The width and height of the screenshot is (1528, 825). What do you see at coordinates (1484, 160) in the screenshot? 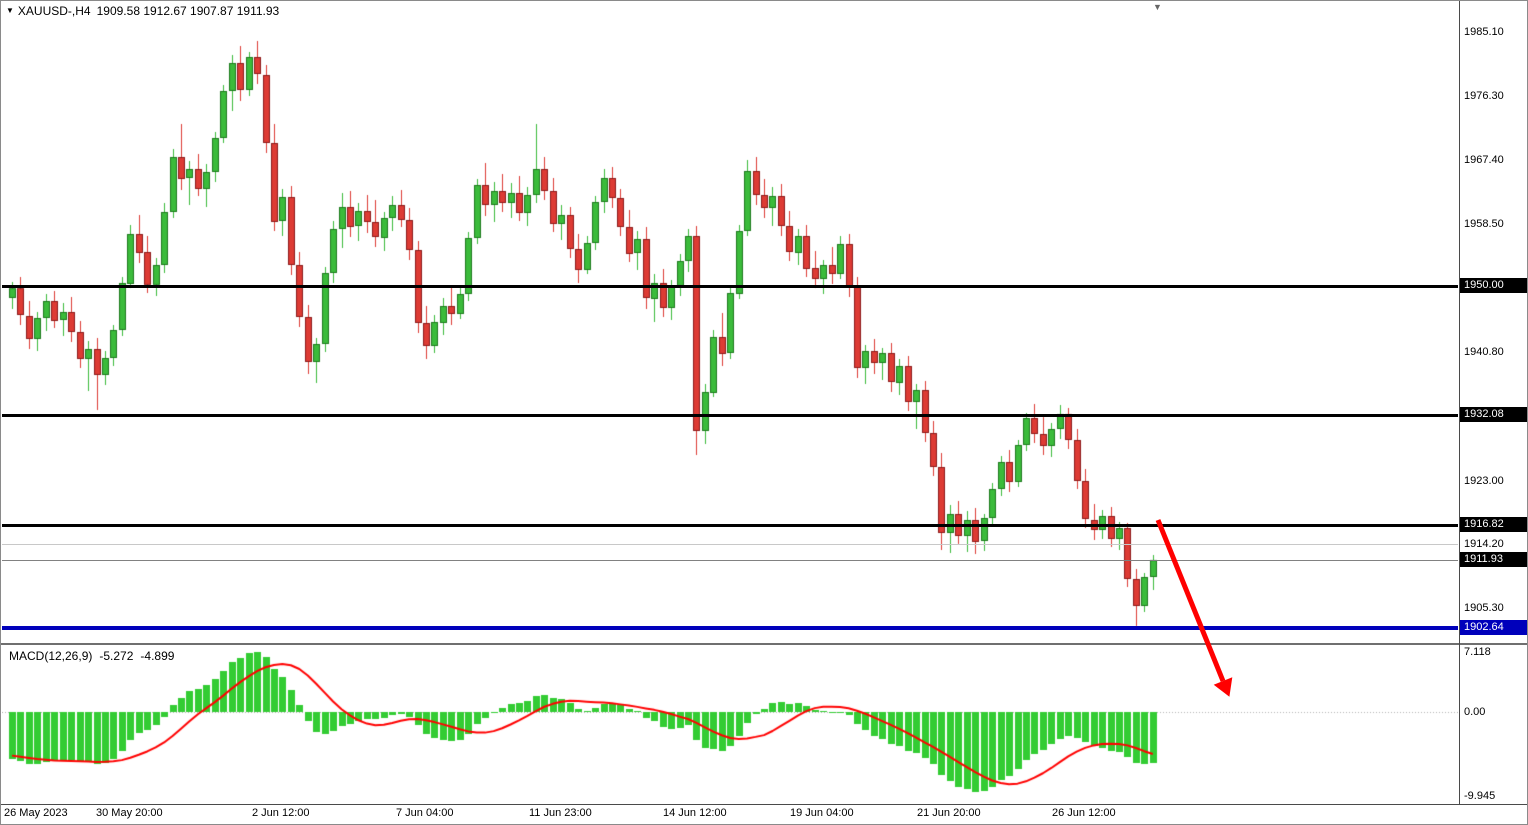
I see `price-axis-label: 1967.40` at bounding box center [1484, 160].